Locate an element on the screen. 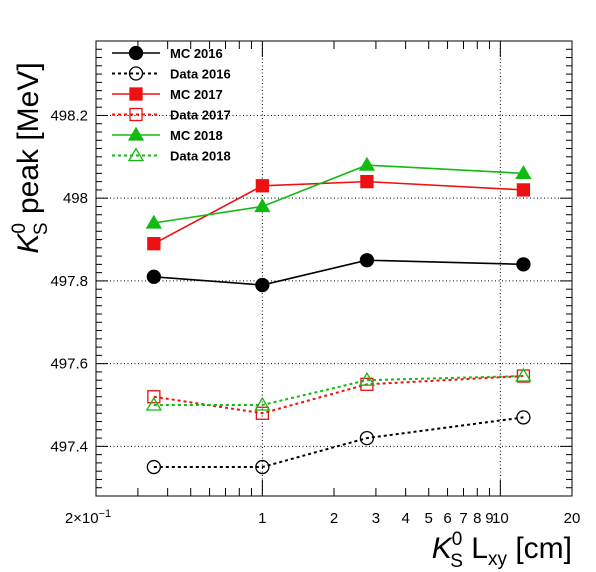 The width and height of the screenshot is (596, 572). legend-entry: Data 2016 is located at coordinates (171, 74).